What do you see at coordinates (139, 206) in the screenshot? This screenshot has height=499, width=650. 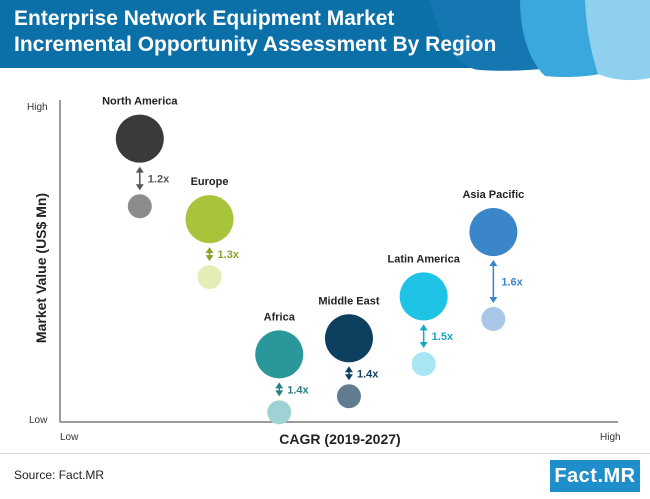 I see `bubble-2019-north-america` at bounding box center [139, 206].